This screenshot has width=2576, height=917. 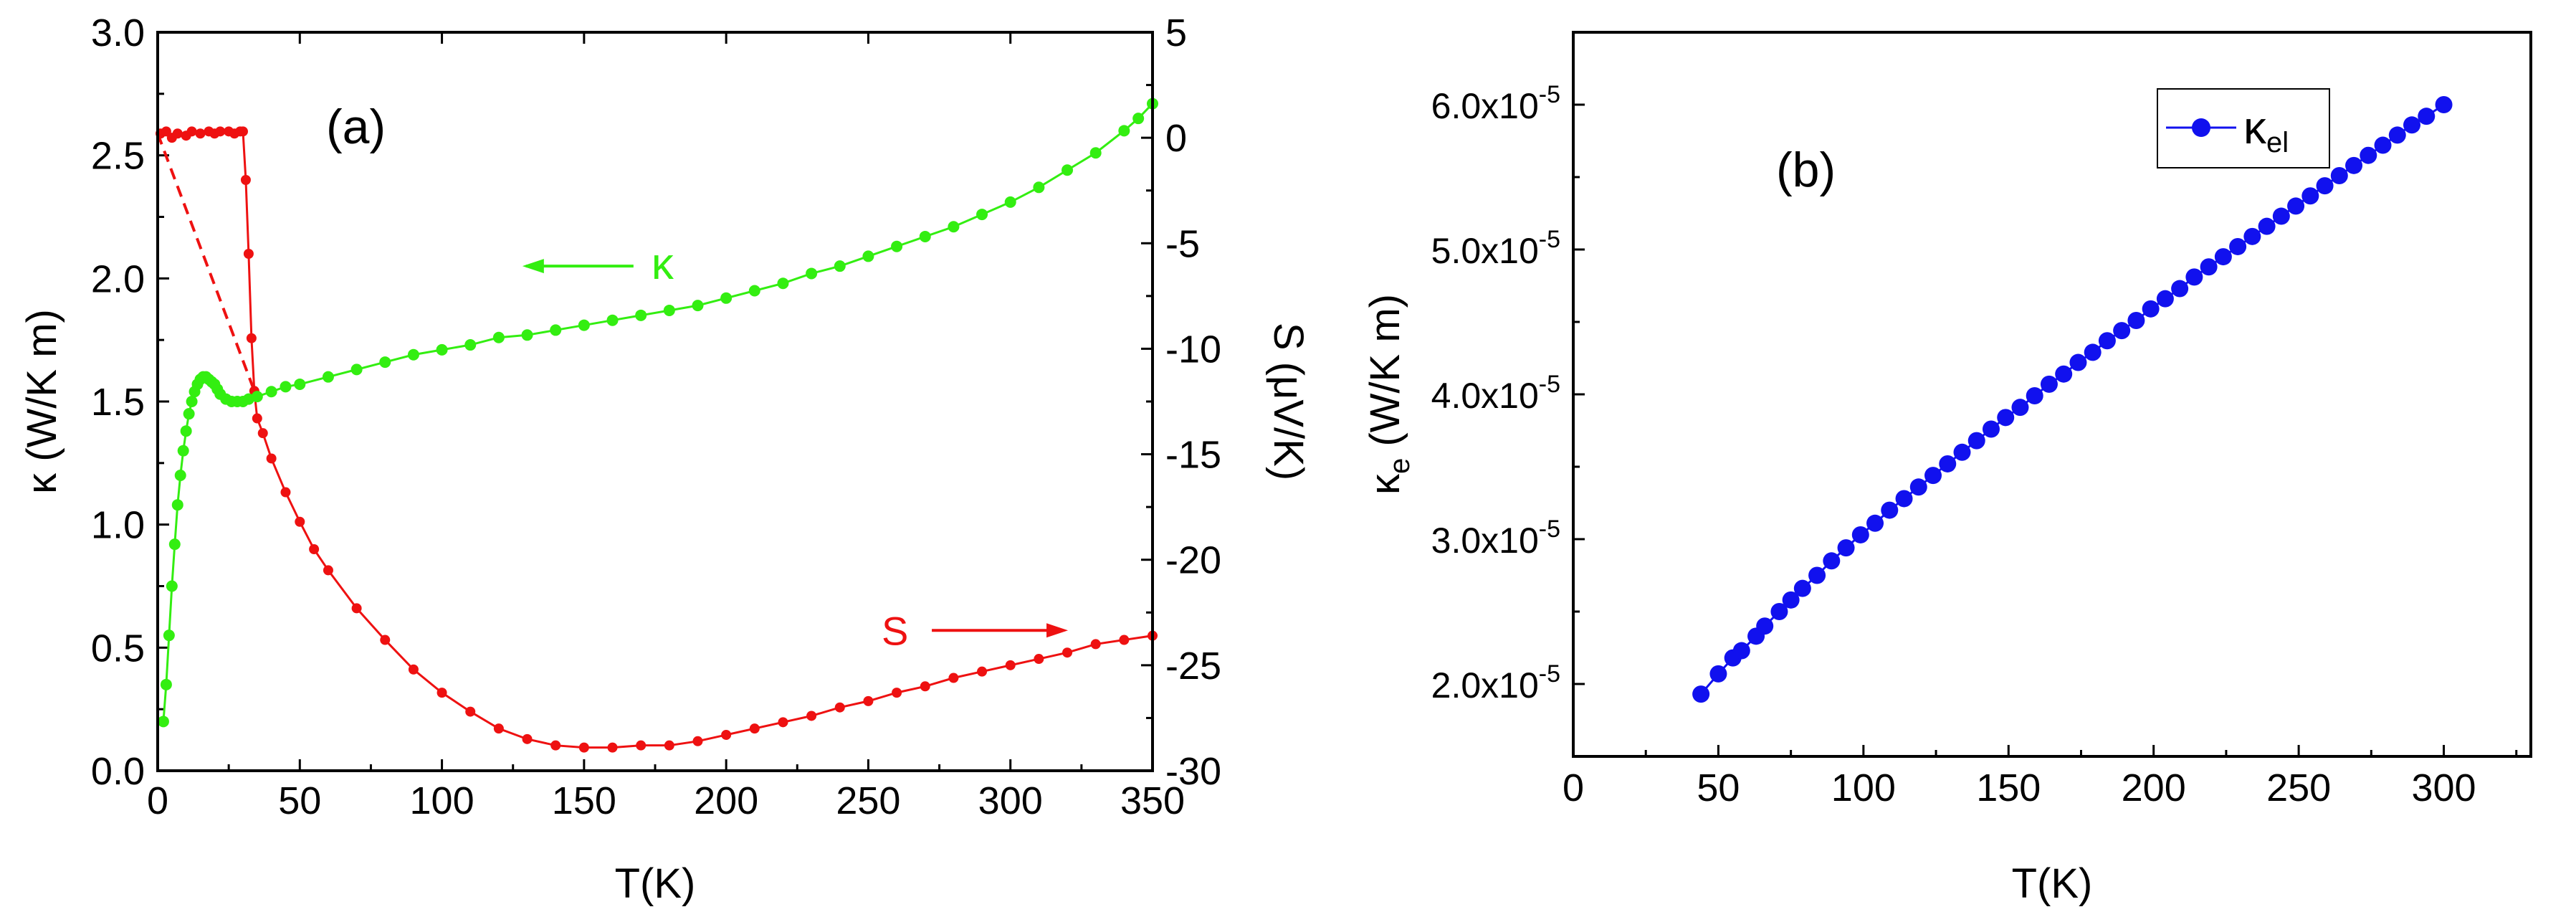 I want to click on legend-marker-icon, so click(x=2201, y=127).